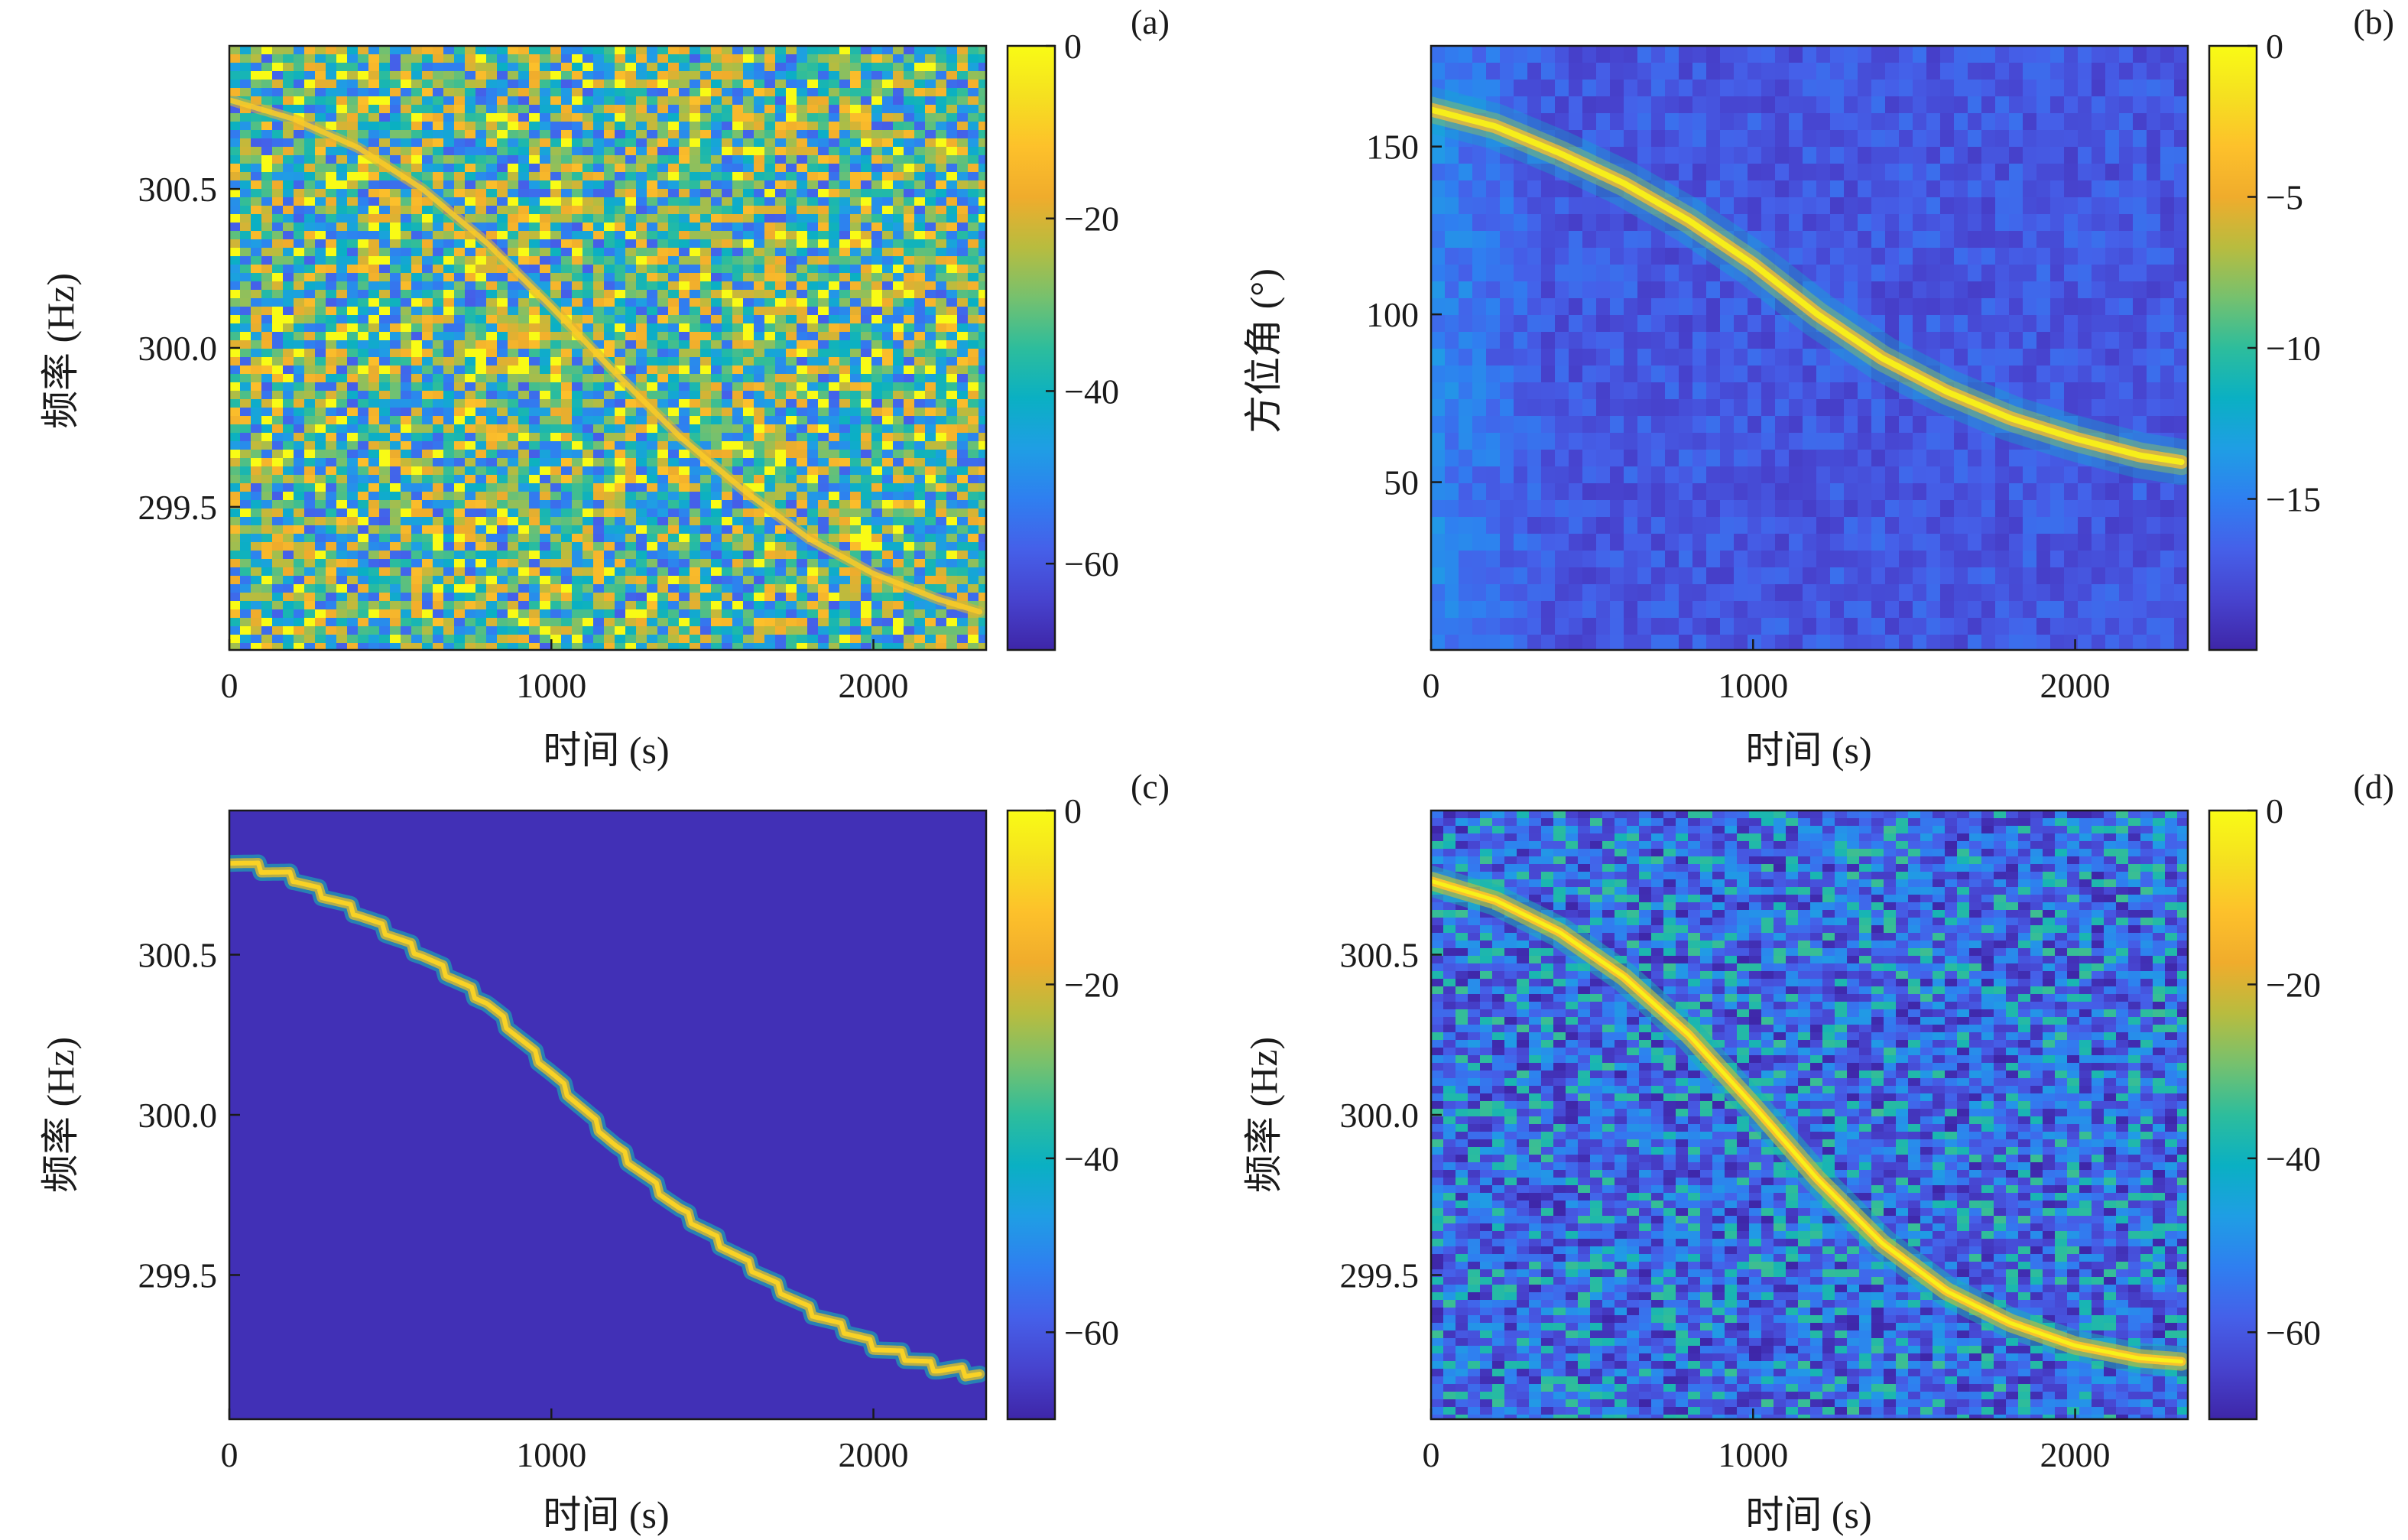 This screenshot has height=1540, width=2408. Describe the element at coordinates (1753, 1454) in the screenshot. I see `panel-d-xtick-label: 1000` at that location.